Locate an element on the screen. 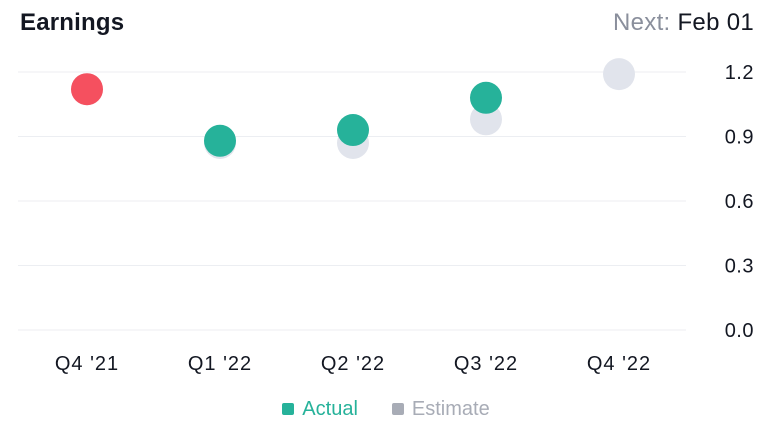  legend-estimate-label: Estimate is located at coordinates (450, 408).